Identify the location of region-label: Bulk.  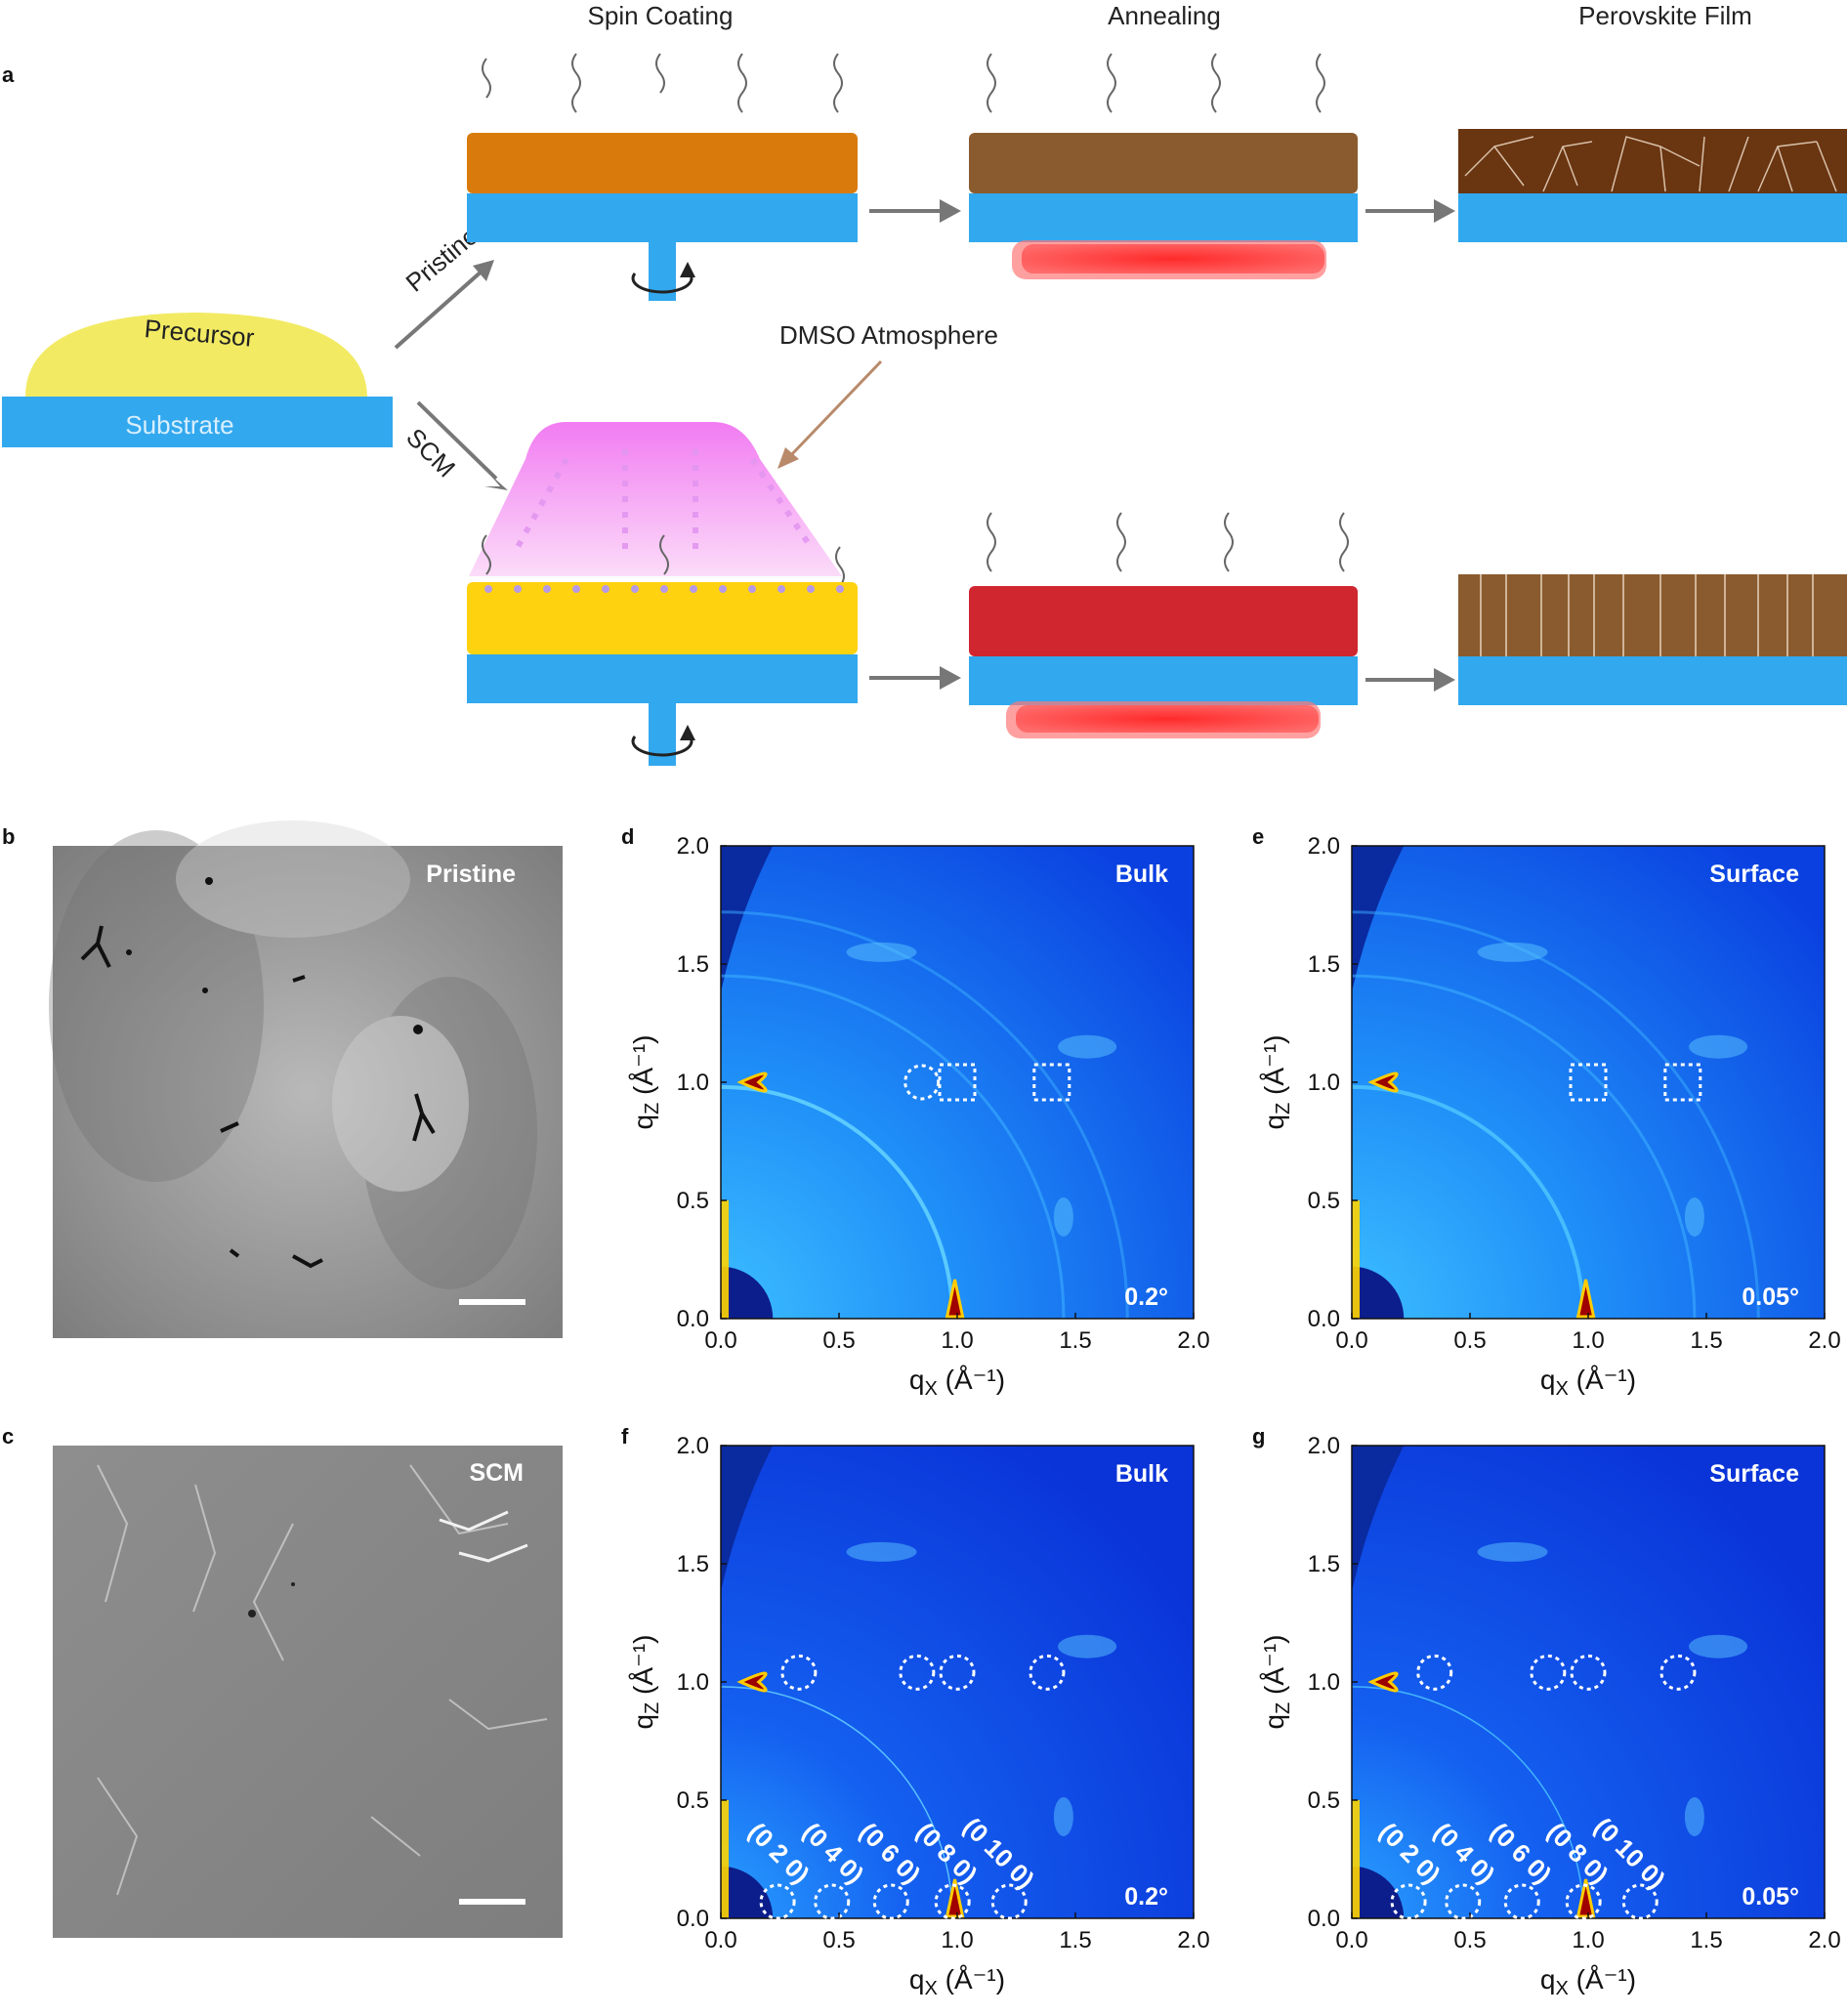
(1141, 1474).